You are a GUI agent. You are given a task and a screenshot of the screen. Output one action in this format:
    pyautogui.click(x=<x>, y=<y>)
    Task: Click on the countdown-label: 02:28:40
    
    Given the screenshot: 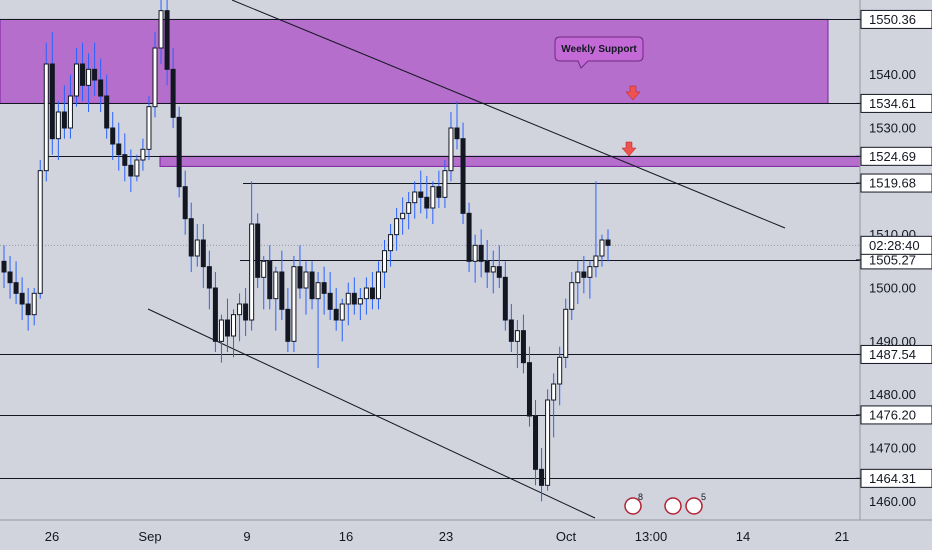 What is the action you would take?
    pyautogui.click(x=894, y=245)
    